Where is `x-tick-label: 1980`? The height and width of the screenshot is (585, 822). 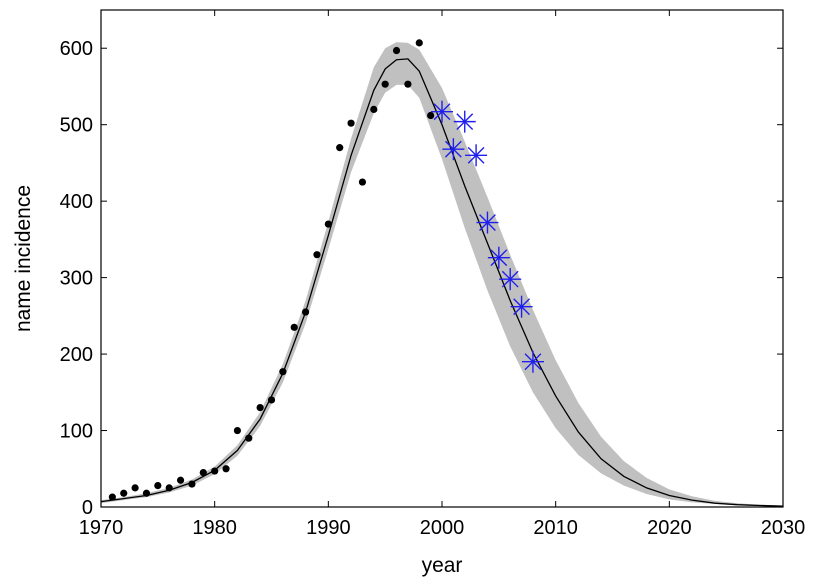 x-tick-label: 1980 is located at coordinates (214, 528).